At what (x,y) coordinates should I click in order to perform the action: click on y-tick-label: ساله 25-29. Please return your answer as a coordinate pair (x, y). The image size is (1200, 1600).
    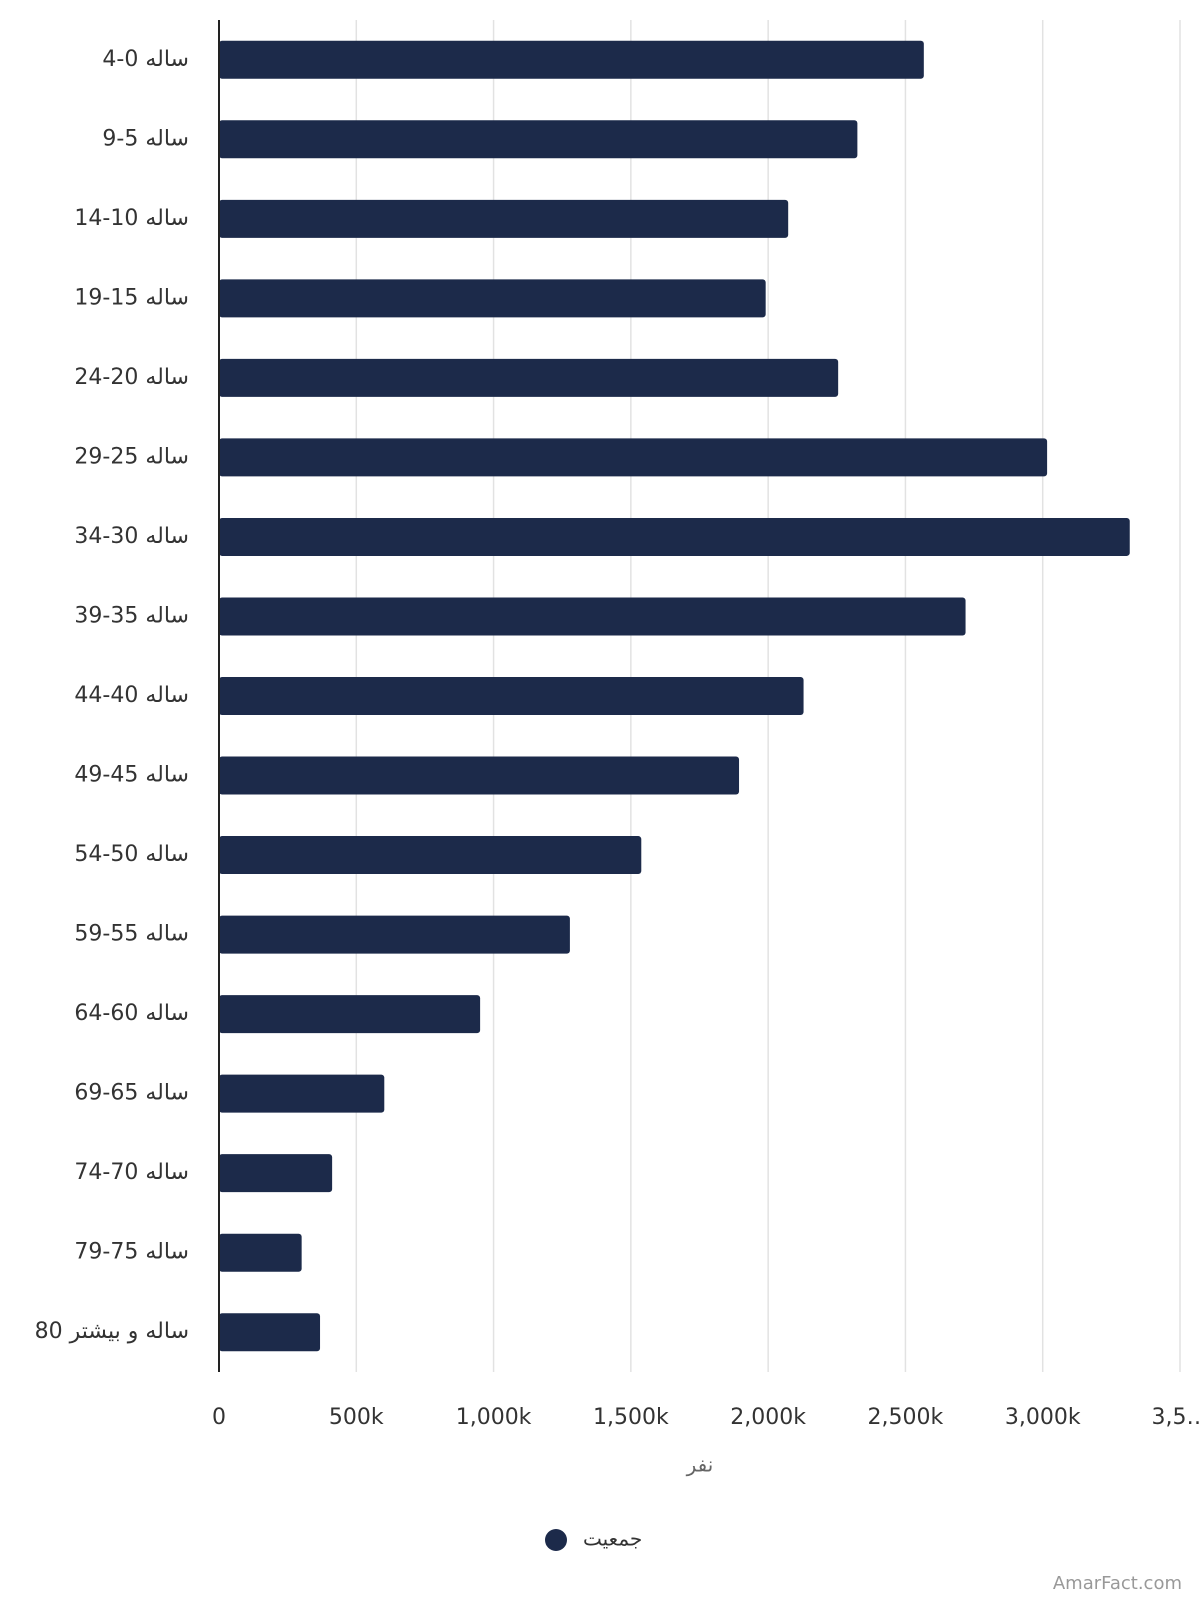
    Looking at the image, I should click on (131, 456).